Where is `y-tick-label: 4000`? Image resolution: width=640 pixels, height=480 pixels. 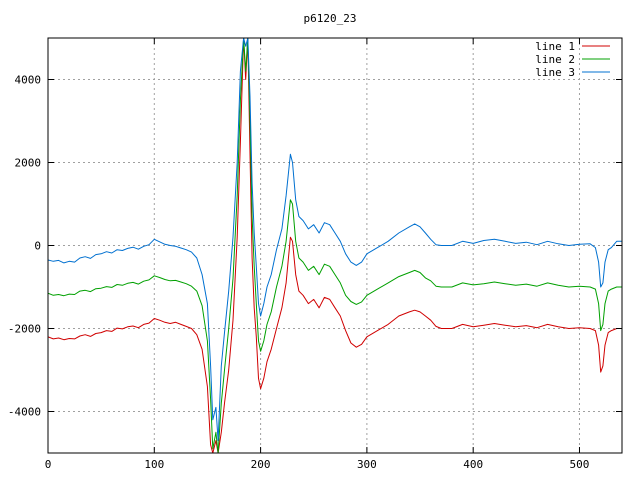
y-tick-label: 4000 is located at coordinates (28, 80).